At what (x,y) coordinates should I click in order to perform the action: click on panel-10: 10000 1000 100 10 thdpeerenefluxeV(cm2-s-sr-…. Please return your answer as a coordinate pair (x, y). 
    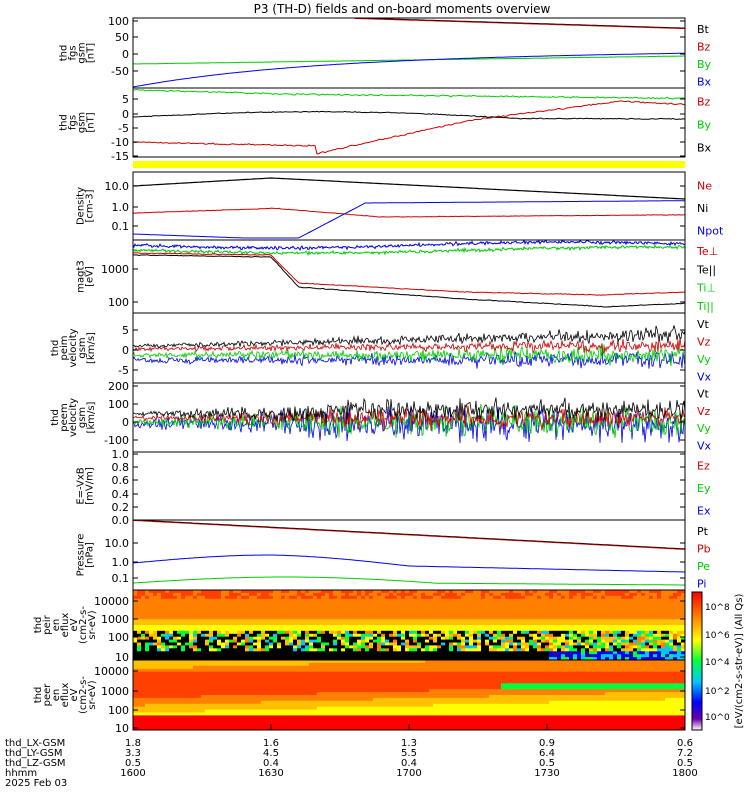
    Looking at the image, I should click on (359, 697).